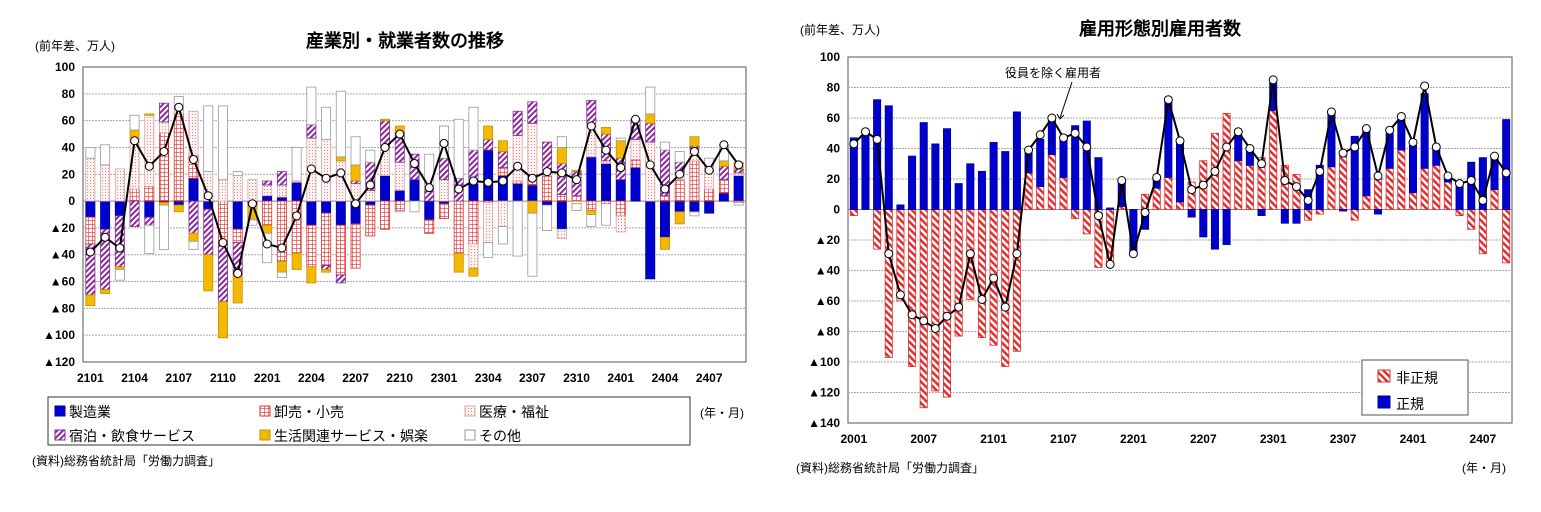  What do you see at coordinates (369, 421) in the screenshot?
I see `legend-box` at bounding box center [369, 421].